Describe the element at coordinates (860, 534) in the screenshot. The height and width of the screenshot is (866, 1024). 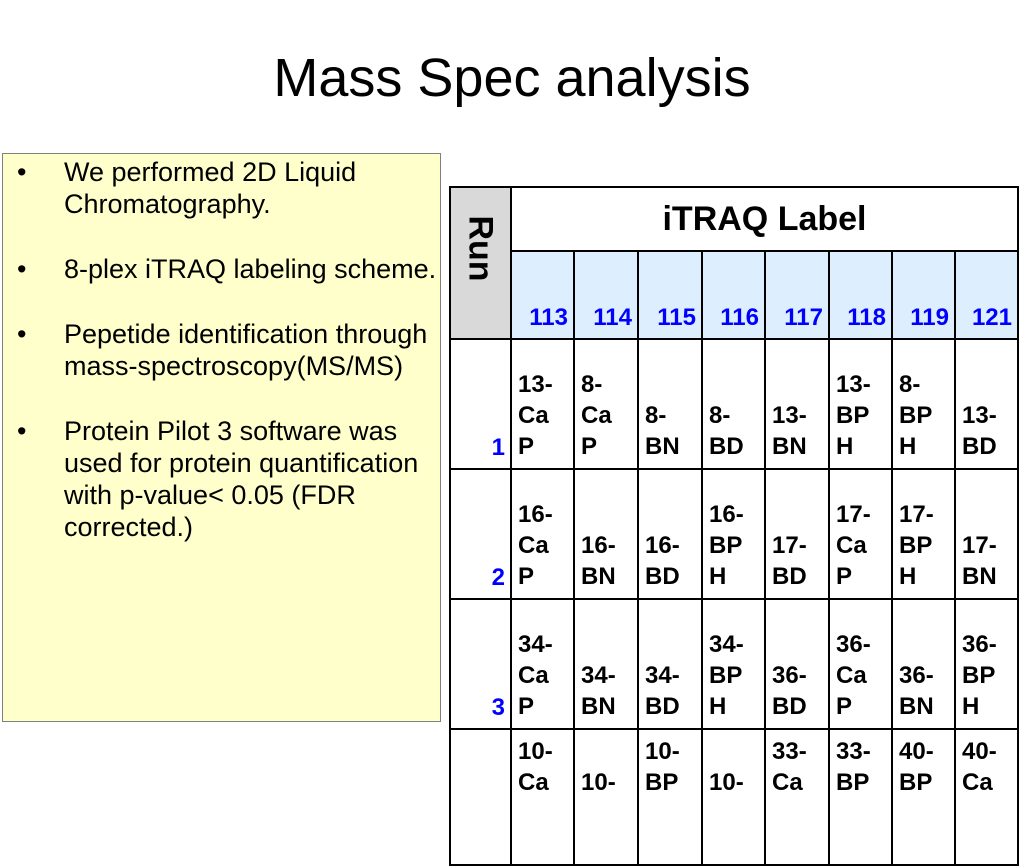
I see `sample-cell: 17- Ca P` at that location.